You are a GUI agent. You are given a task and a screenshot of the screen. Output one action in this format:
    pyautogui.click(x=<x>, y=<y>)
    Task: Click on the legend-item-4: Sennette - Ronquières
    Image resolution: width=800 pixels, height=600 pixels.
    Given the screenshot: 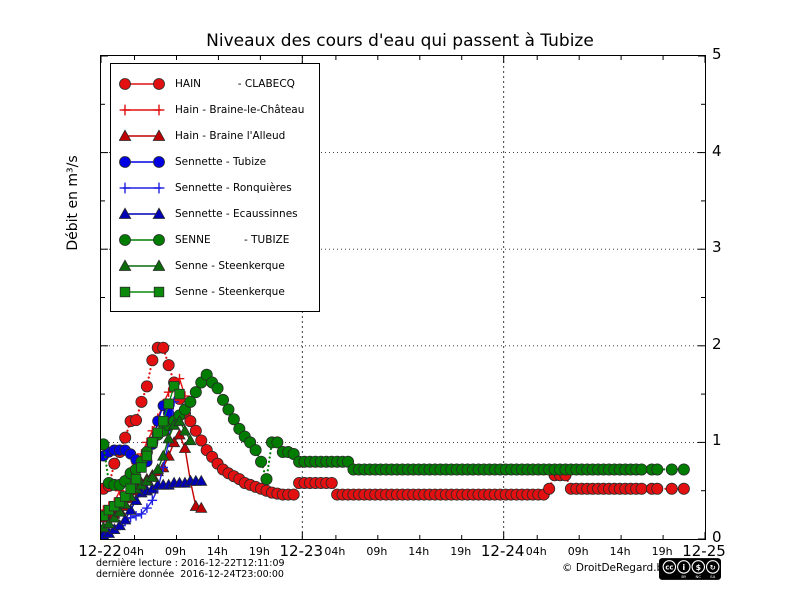 What is the action you would take?
    pyautogui.click(x=215, y=188)
    